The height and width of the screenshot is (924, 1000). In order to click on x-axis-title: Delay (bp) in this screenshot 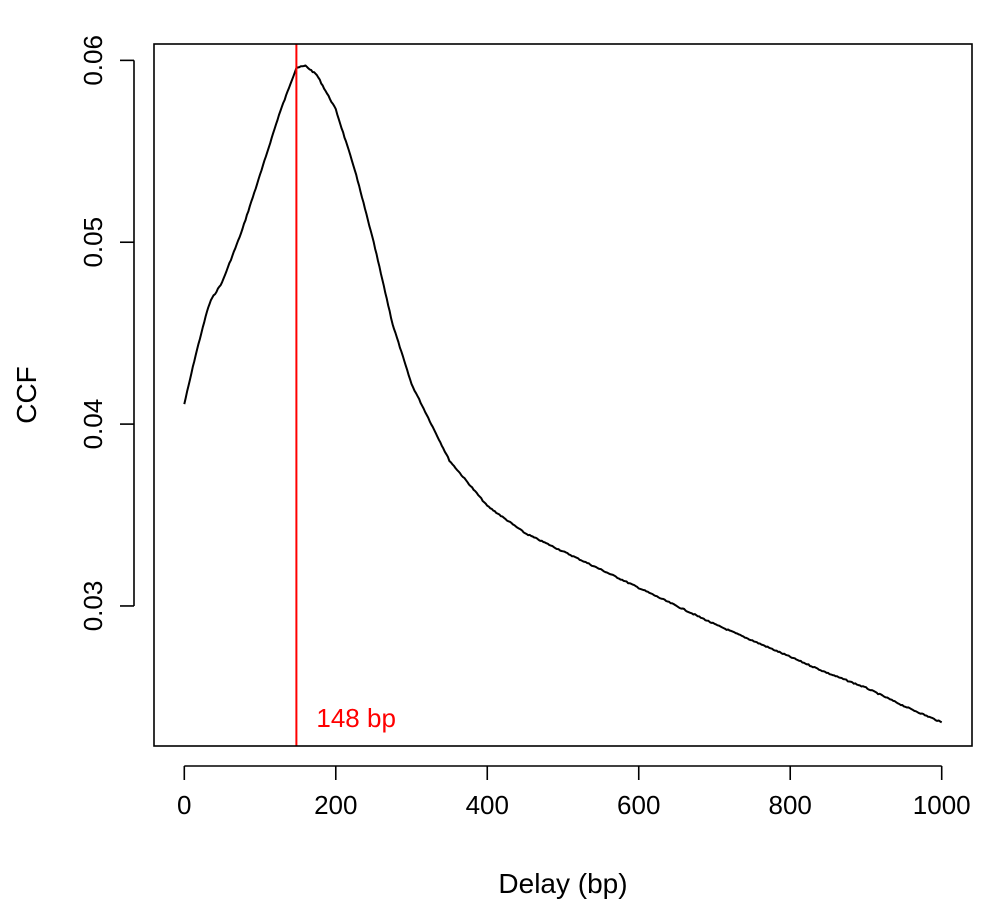, I will do `click(562, 883)`.